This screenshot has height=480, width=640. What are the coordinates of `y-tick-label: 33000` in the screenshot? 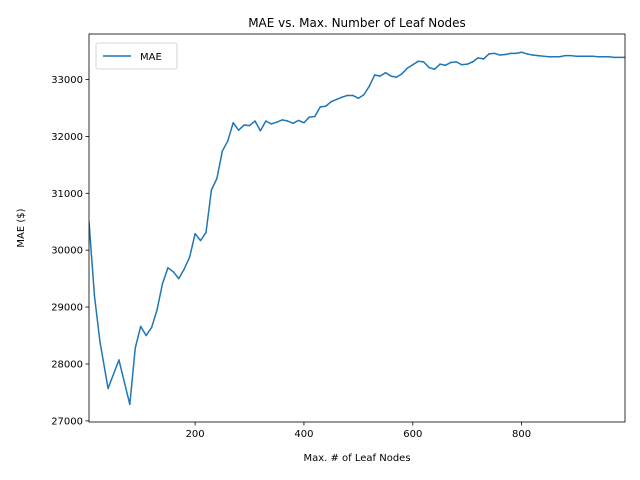 It's located at (67, 80).